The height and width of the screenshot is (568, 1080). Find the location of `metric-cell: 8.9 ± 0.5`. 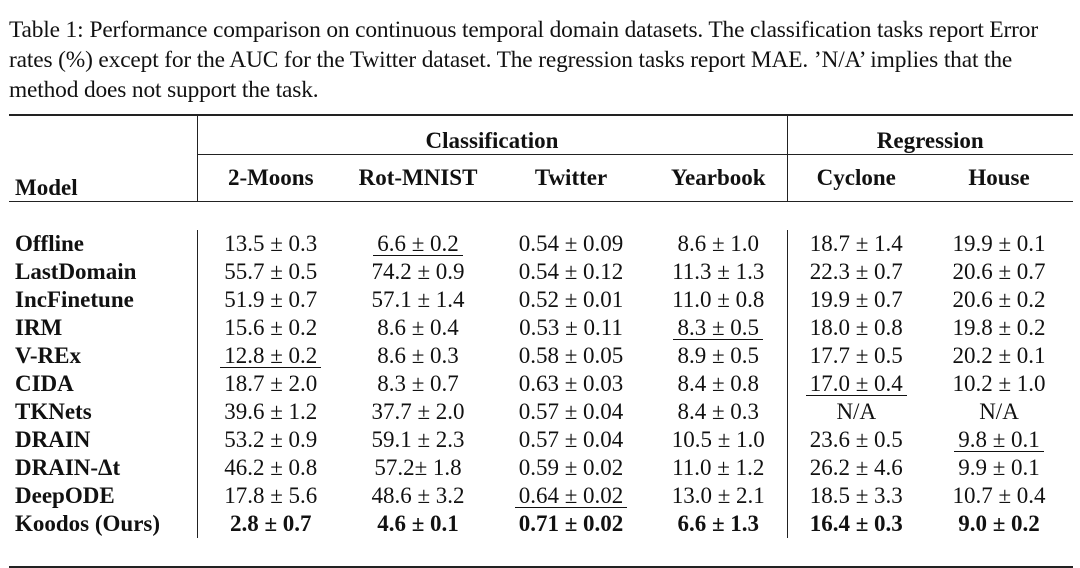

metric-cell: 8.9 ± 0.5 is located at coordinates (718, 356).